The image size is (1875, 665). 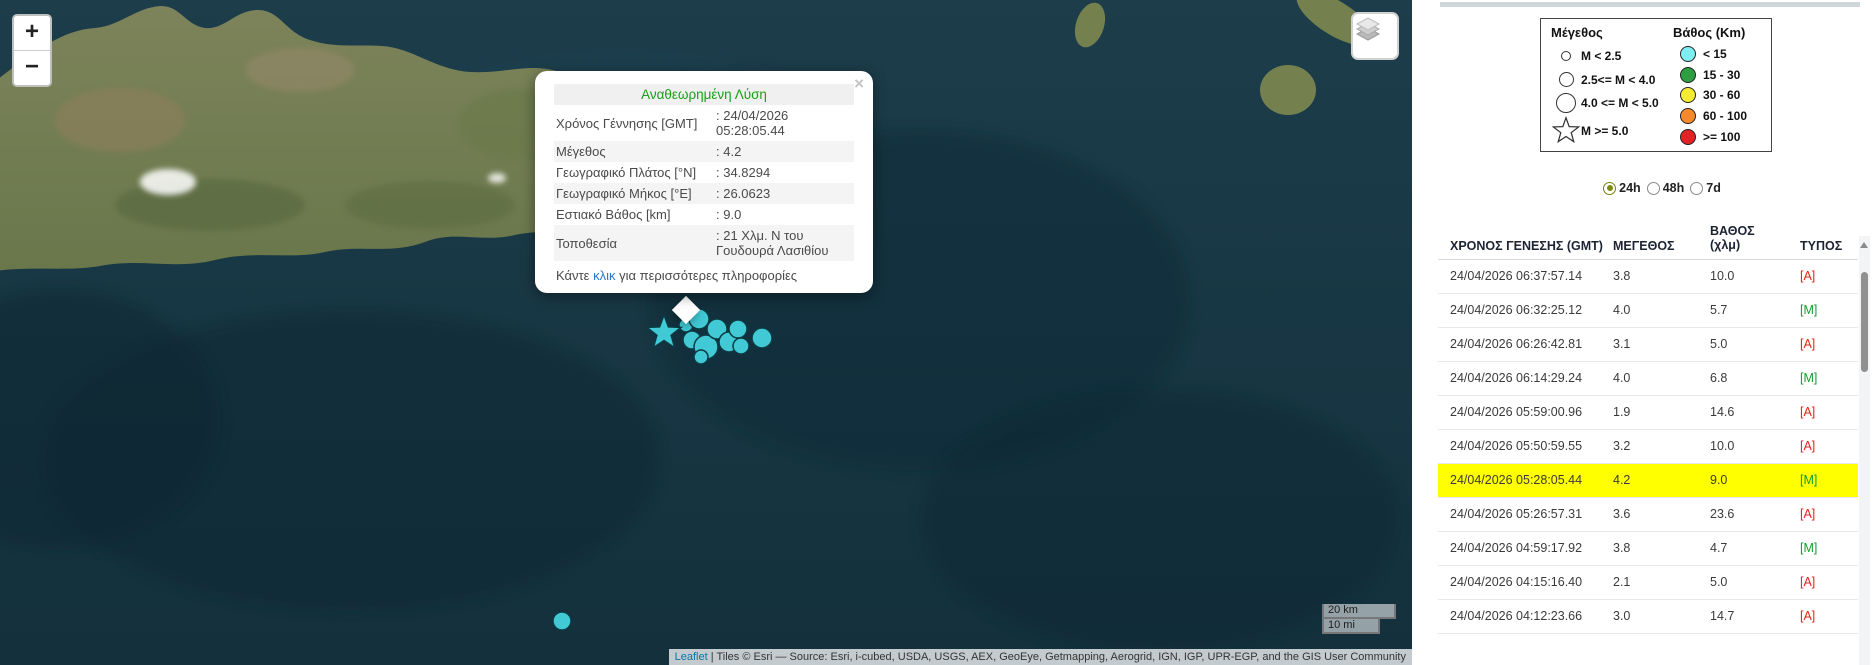 What do you see at coordinates (1566, 129) in the screenshot?
I see `magnitude-star-icon` at bounding box center [1566, 129].